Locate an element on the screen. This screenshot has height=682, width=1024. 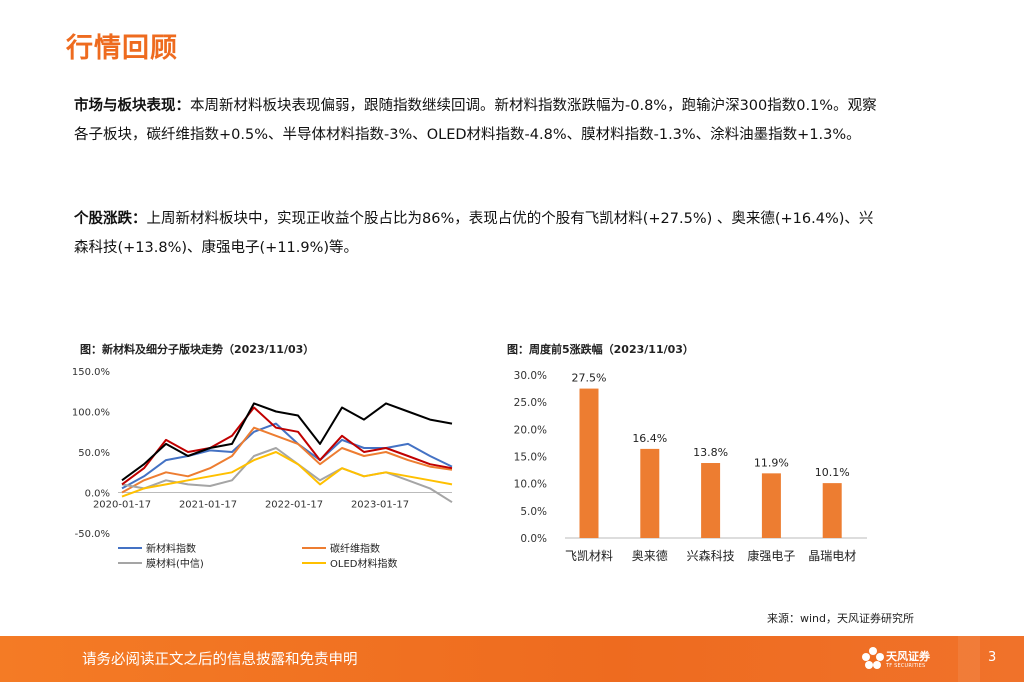
y-tick-label: 20.0% is located at coordinates (530, 430).